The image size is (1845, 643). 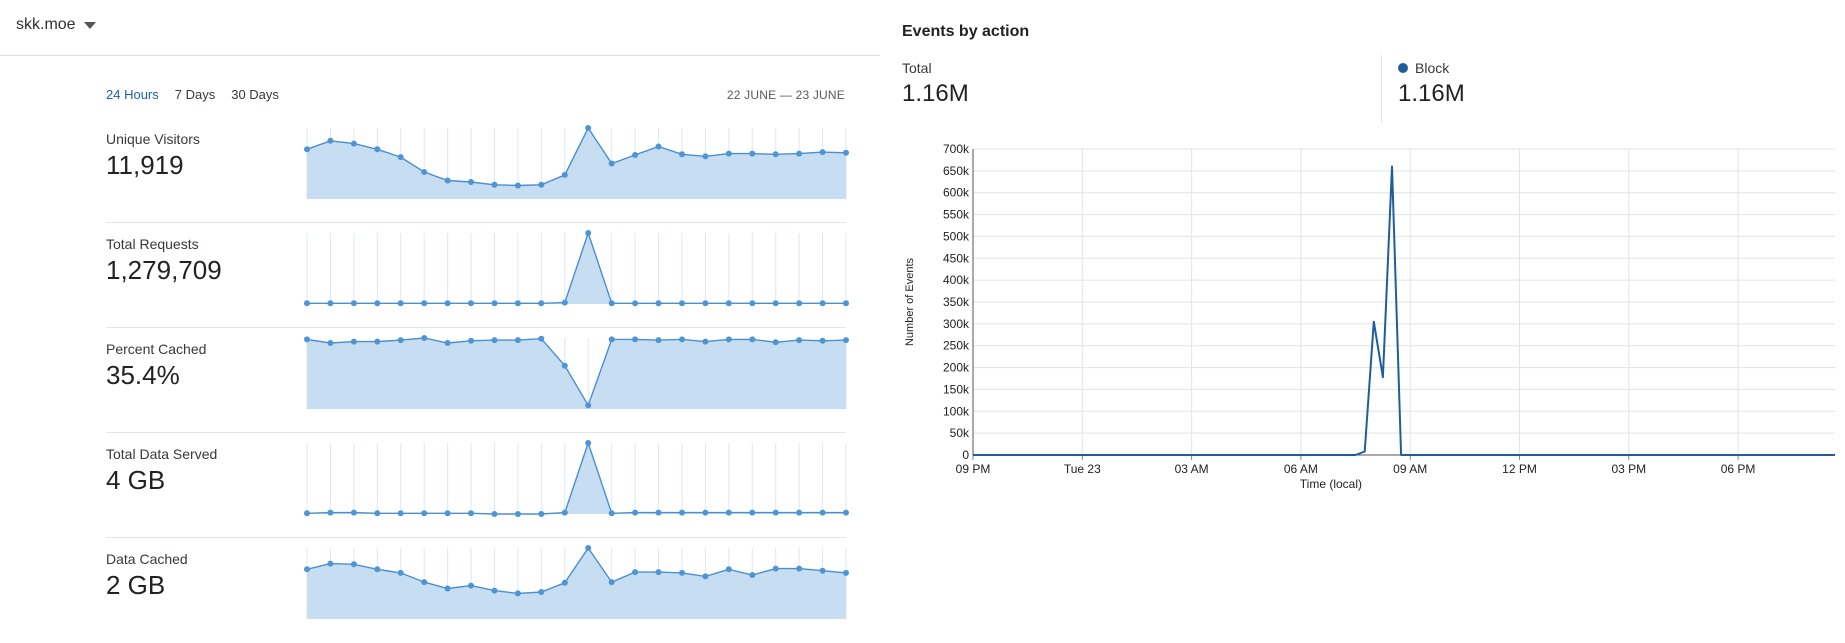 What do you see at coordinates (1403, 68) in the screenshot?
I see `legend-dot-icon` at bounding box center [1403, 68].